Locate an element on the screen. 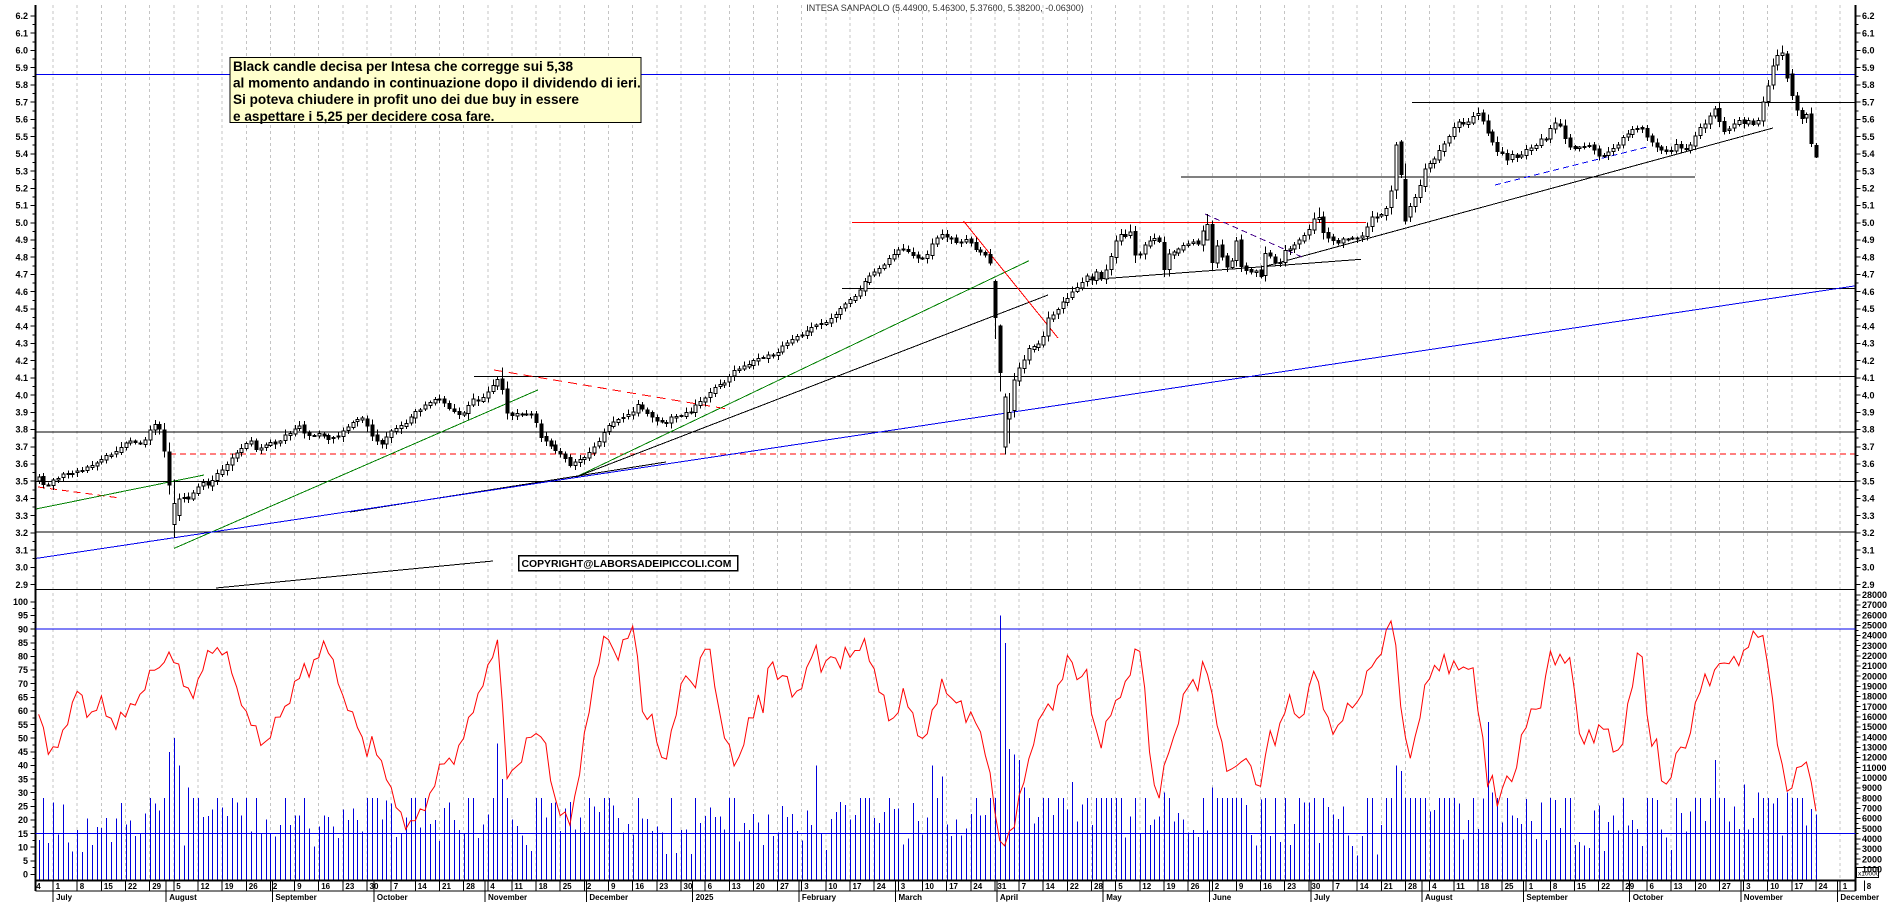 The height and width of the screenshot is (907, 1890). svg-text: 65 is located at coordinates (23, 698).